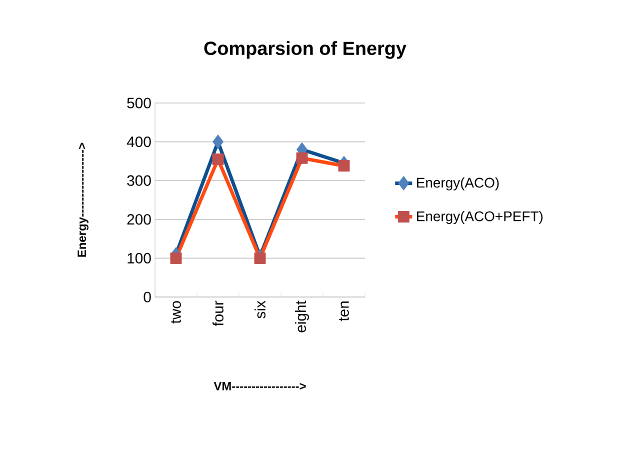 Image resolution: width=619 pixels, height=454 pixels. Describe the element at coordinates (139, 180) in the screenshot. I see `y-tick-label: 300` at that location.